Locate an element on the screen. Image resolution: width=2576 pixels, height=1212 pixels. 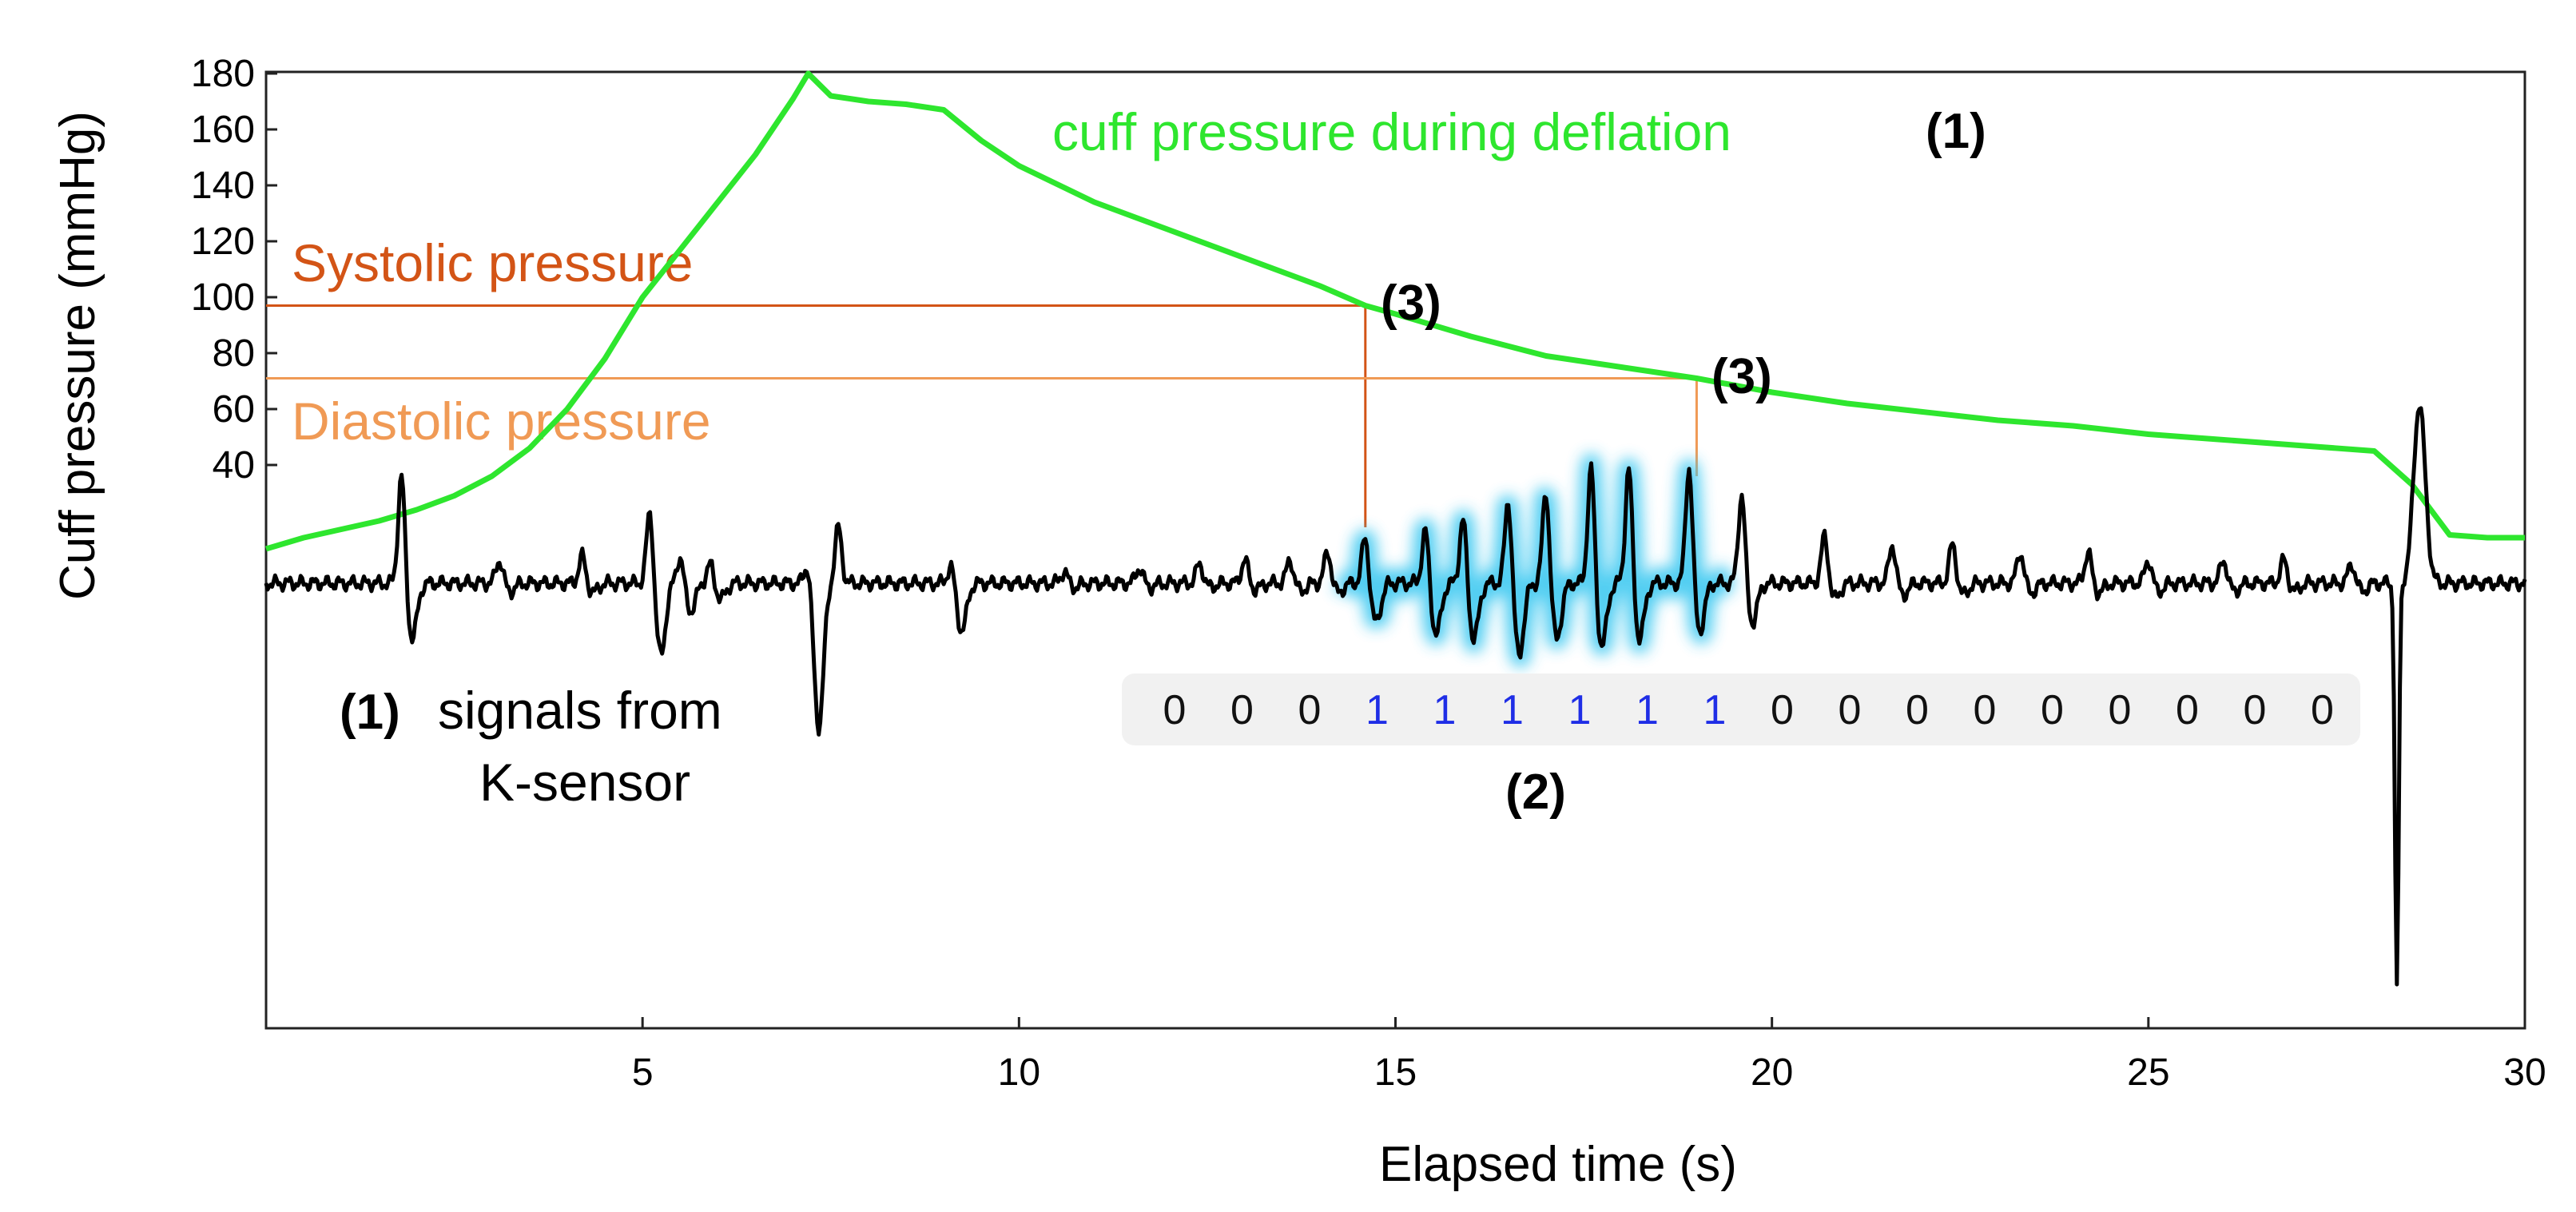
y-axis-ticks: 40 60 80 100 120 140 160 180 is located at coordinates (234, 270).